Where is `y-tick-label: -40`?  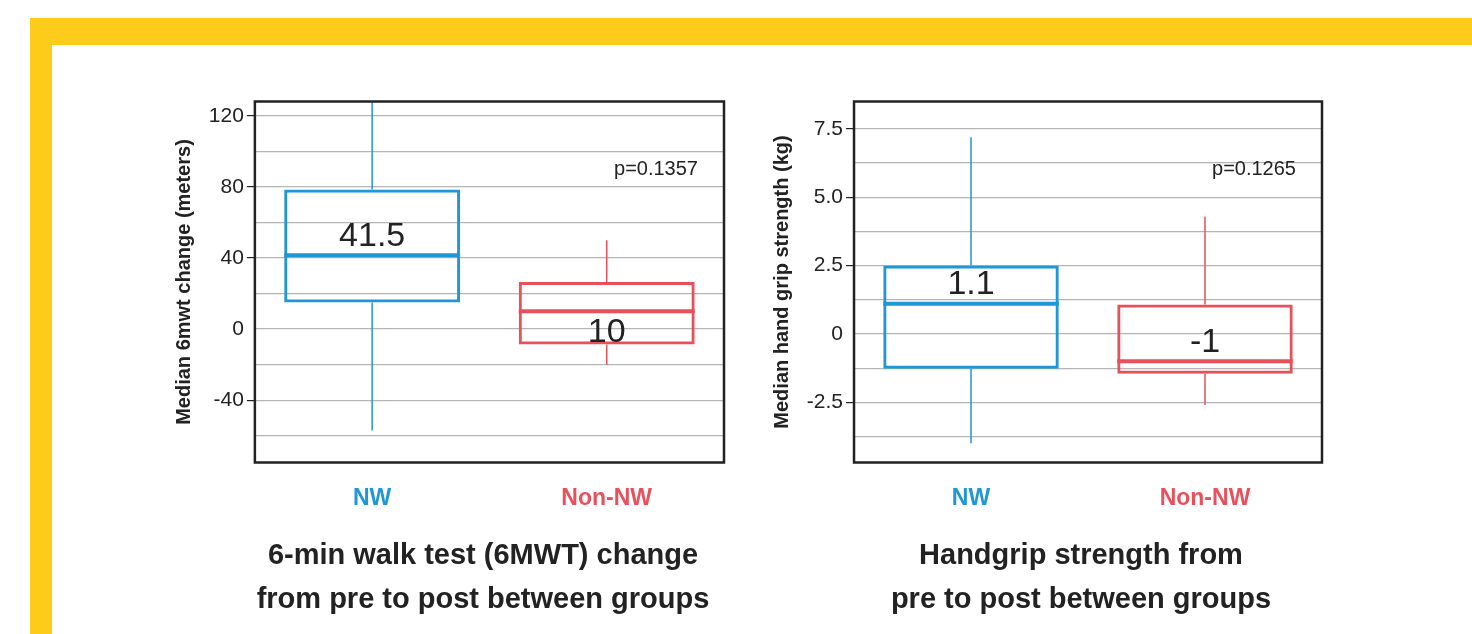 y-tick-label: -40 is located at coordinates (225, 398).